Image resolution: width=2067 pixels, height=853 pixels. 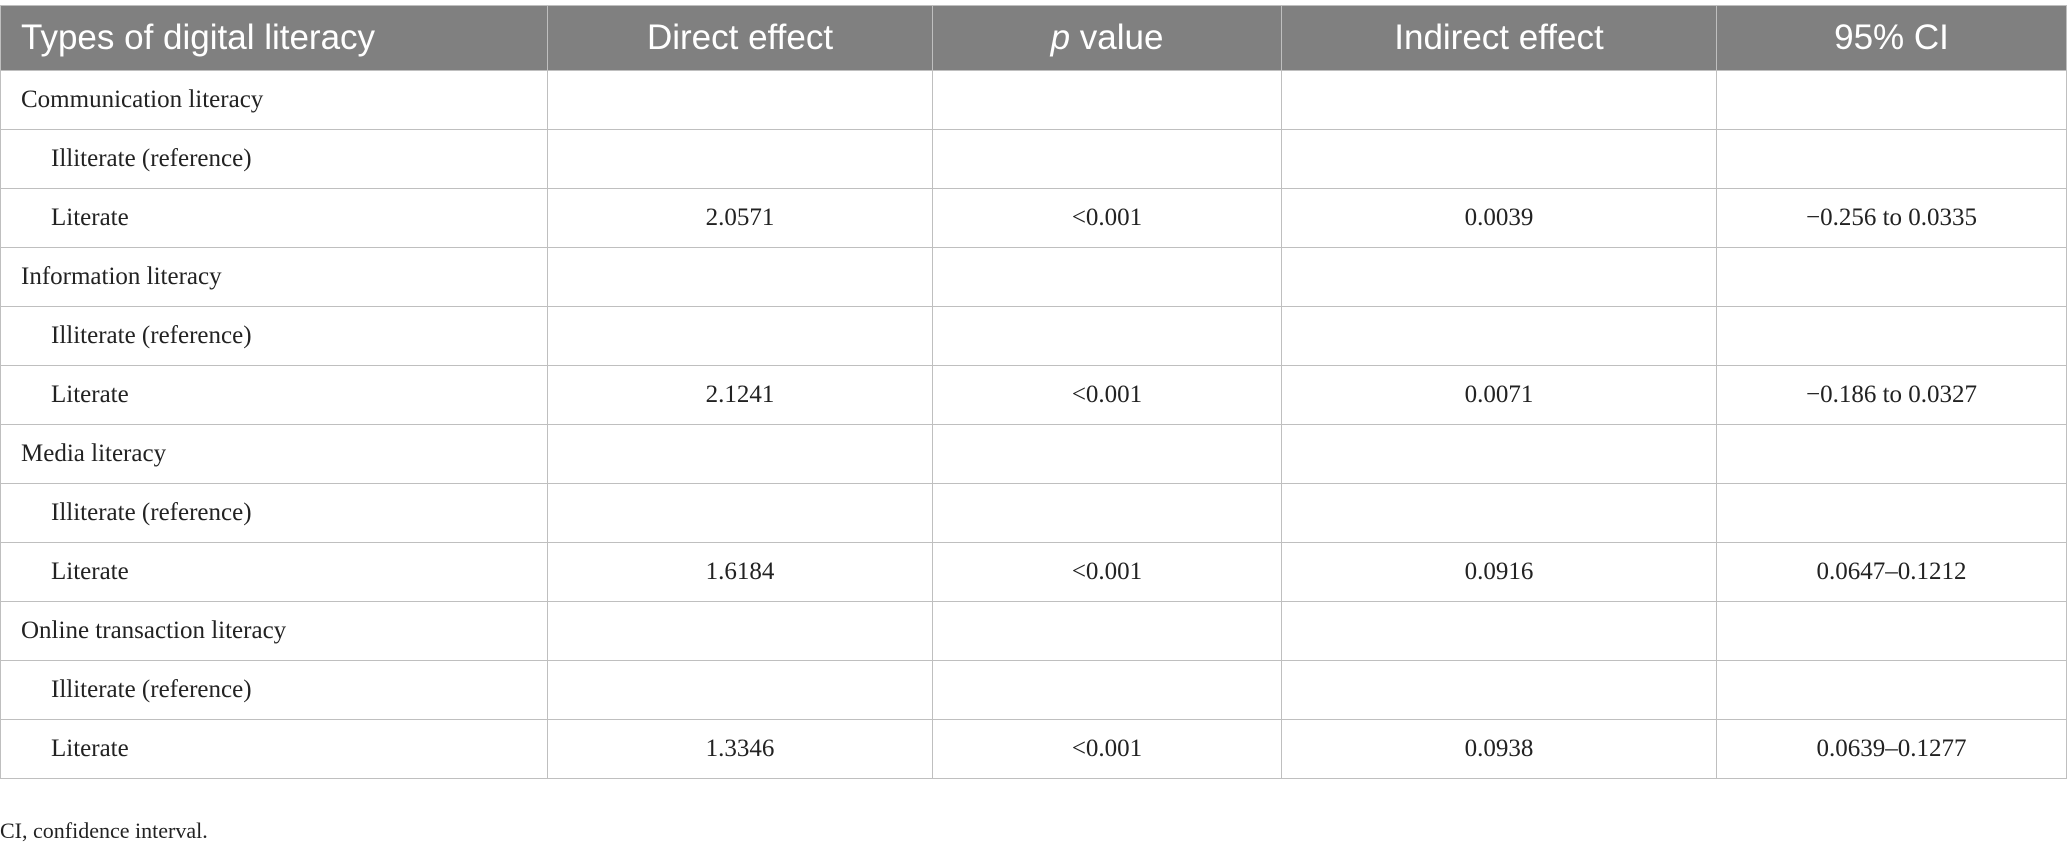 I want to click on literate-row: Literate 1.3346 <0.001 0.0938 0.0639–0.1277, so click(x=1033, y=749).